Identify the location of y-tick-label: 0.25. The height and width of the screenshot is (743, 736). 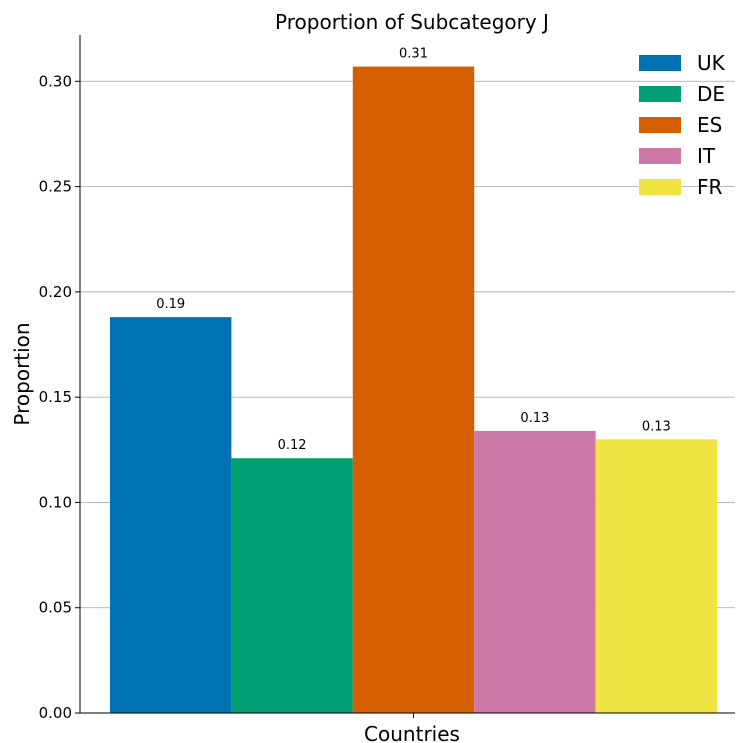
(55, 187).